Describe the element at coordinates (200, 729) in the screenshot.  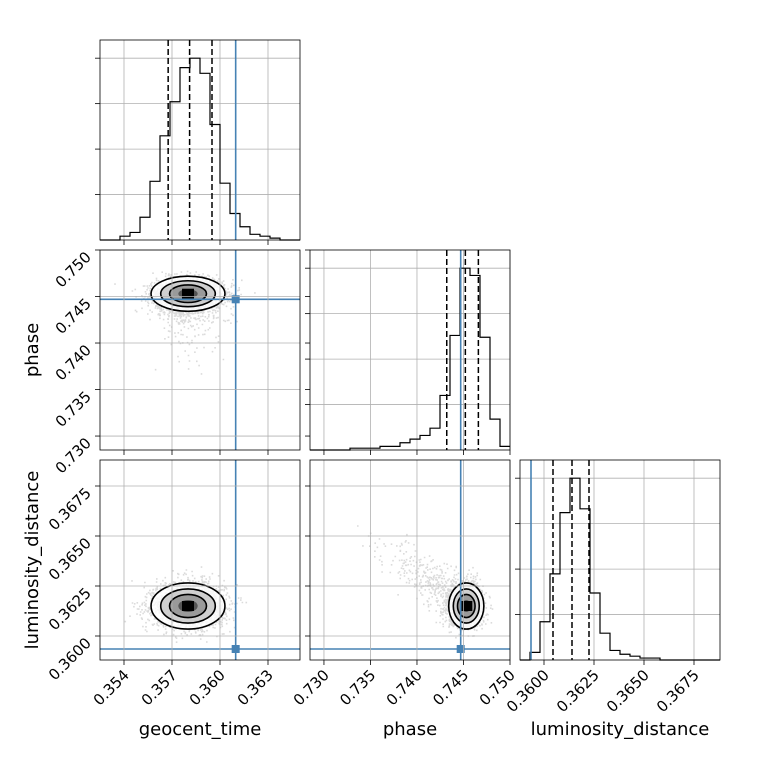
I see `x-axis-label-geocent_time: geocent_time` at that location.